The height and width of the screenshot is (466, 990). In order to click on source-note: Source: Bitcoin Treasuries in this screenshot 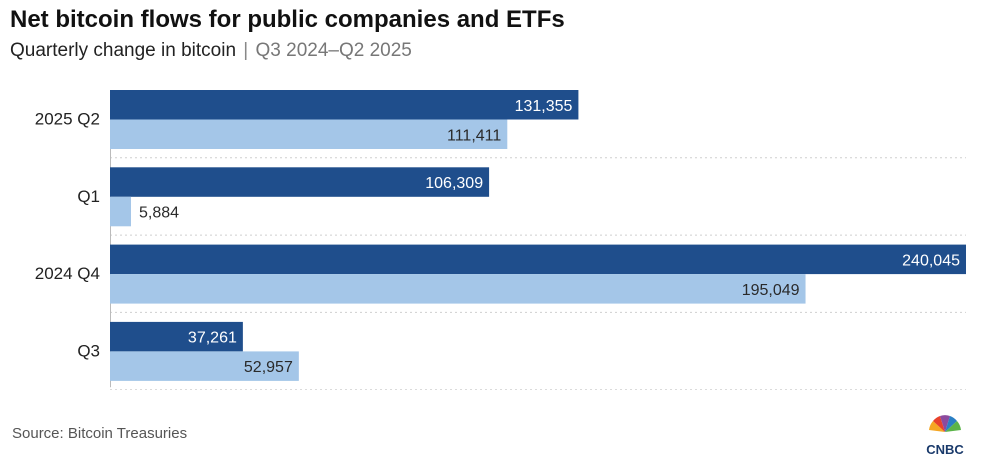, I will do `click(100, 433)`.